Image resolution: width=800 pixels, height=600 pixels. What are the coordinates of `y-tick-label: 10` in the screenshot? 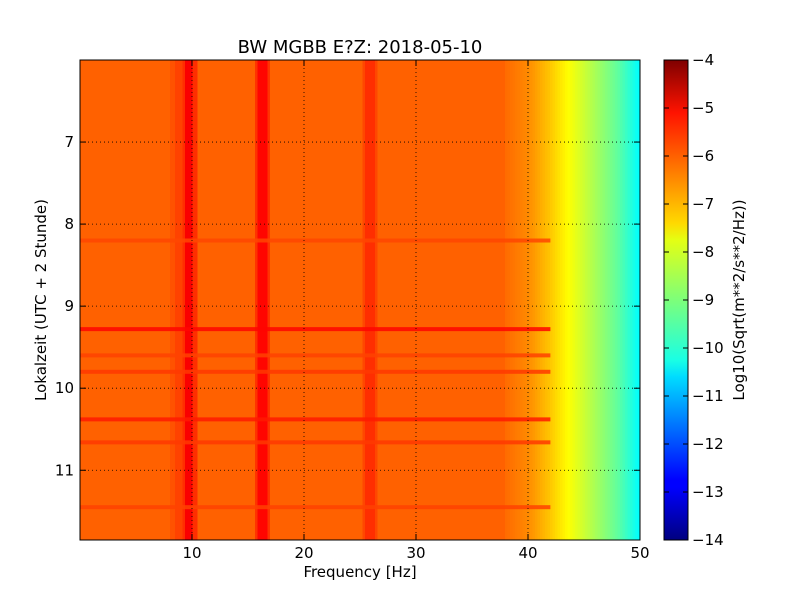 It's located at (64, 388).